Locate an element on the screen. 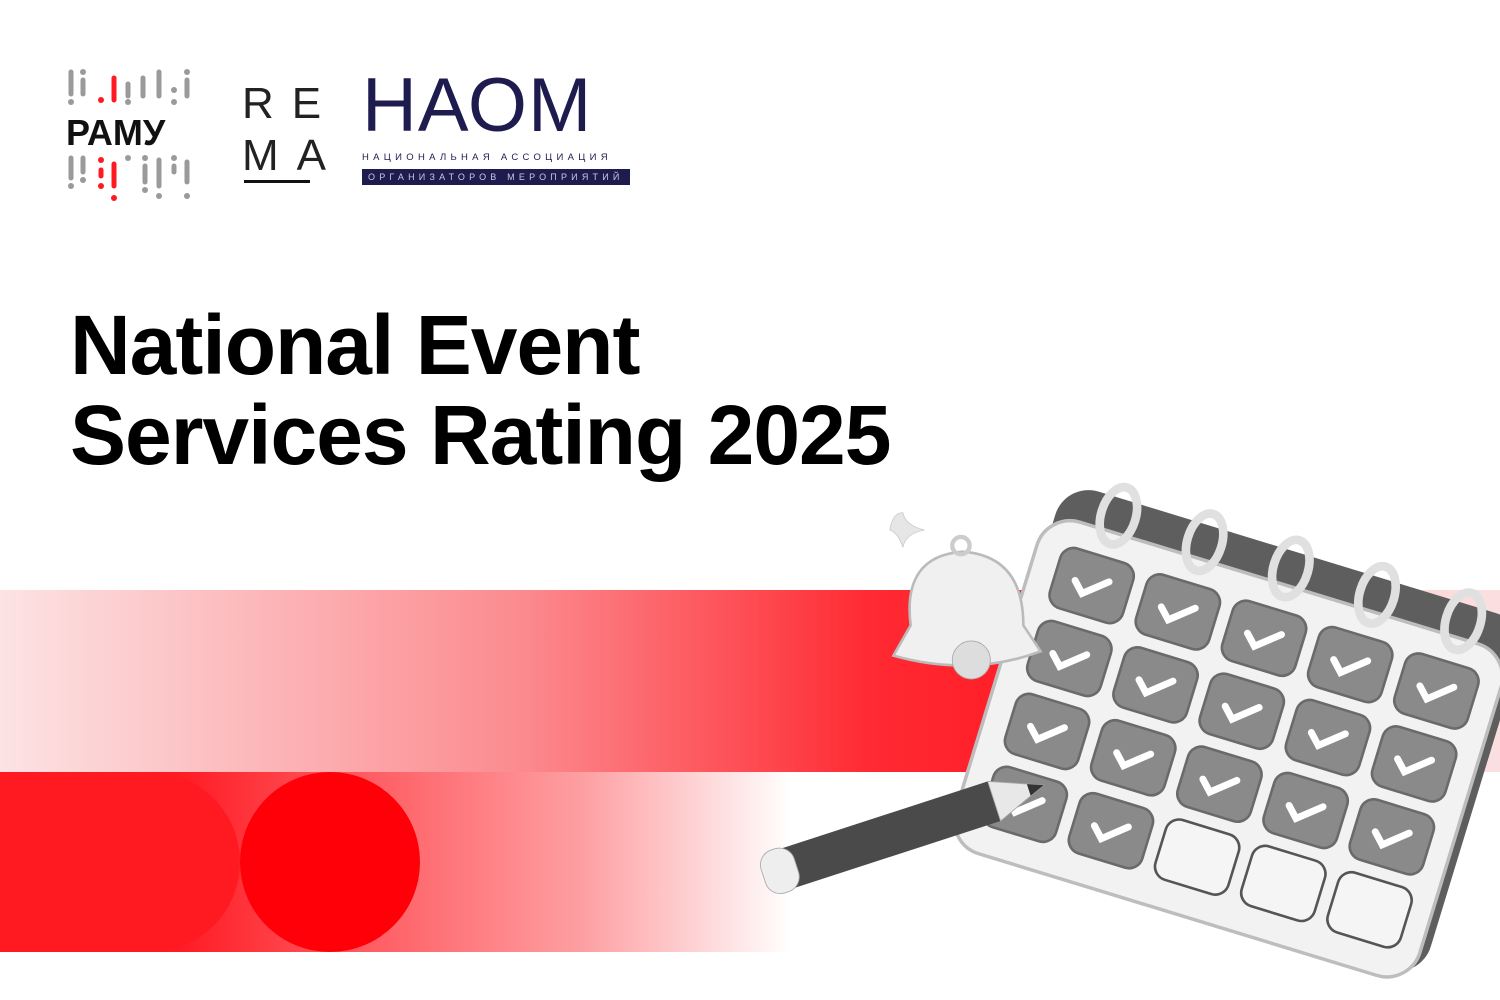 This screenshot has width=1500, height=1000. naom-title: НАОМ is located at coordinates (477, 105).